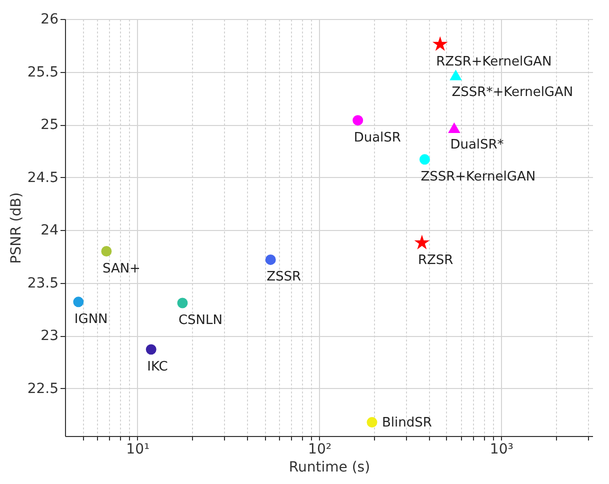 Image resolution: width=609 pixels, height=484 pixels. What do you see at coordinates (42, 178) in the screenshot?
I see `y-tick-label: 24.5` at bounding box center [42, 178].